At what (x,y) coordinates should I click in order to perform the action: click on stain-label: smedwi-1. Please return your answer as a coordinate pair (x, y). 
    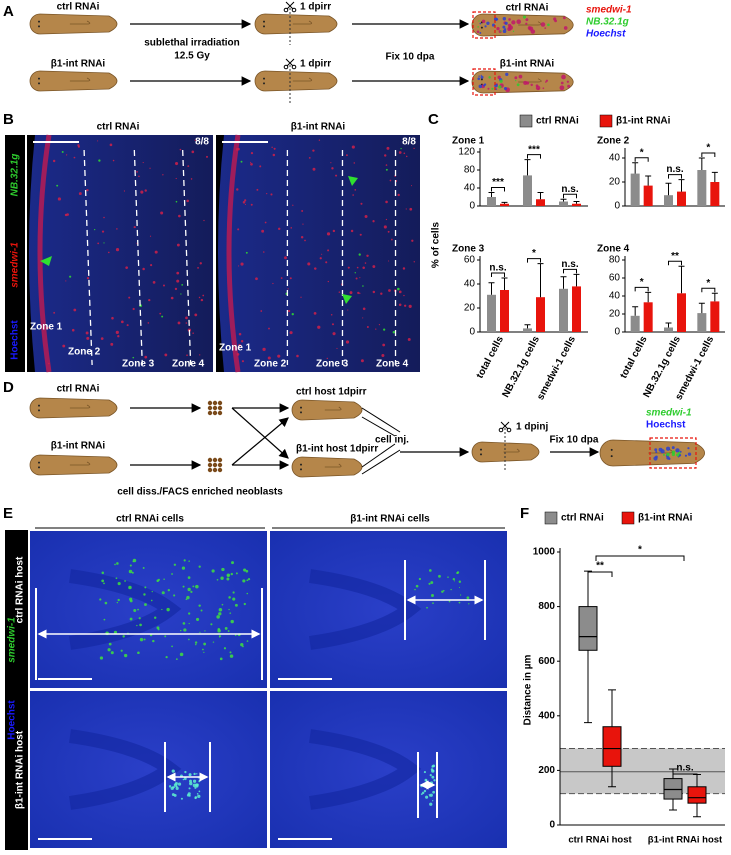
    Looking at the image, I should click on (669, 413).